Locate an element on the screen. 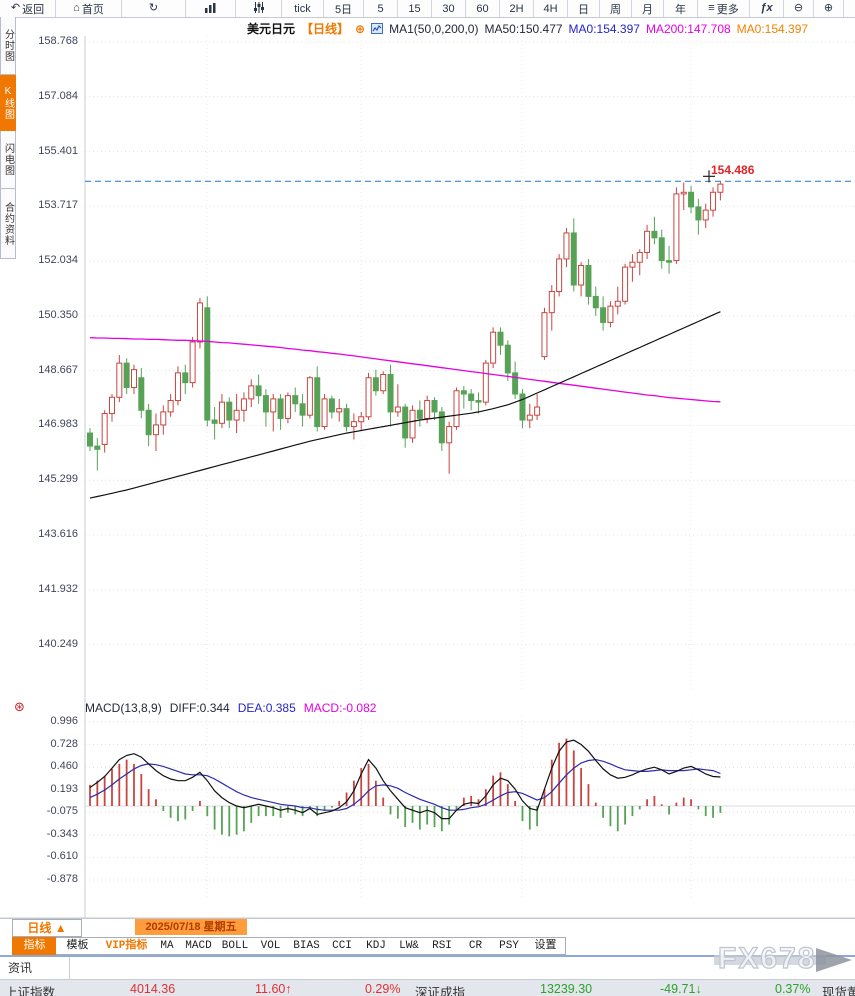 Image resolution: width=855 pixels, height=996 pixels. indicator-adjust-button is located at coordinates (259, 8).